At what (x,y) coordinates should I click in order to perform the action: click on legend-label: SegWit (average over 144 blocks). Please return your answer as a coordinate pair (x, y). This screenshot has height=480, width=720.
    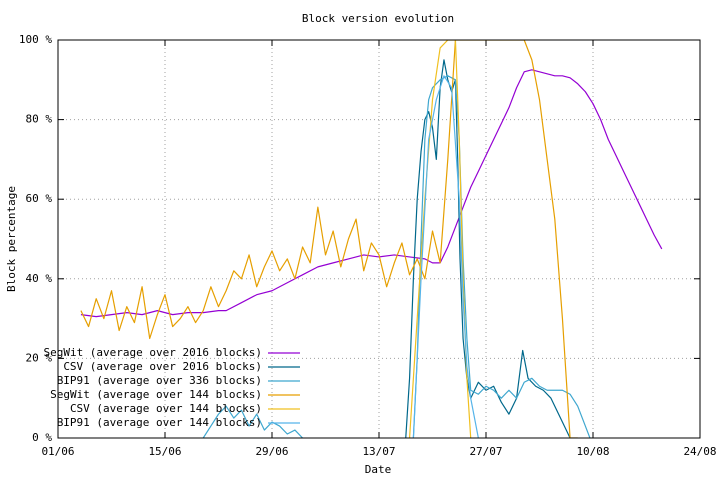
    Looking at the image, I should click on (156, 394).